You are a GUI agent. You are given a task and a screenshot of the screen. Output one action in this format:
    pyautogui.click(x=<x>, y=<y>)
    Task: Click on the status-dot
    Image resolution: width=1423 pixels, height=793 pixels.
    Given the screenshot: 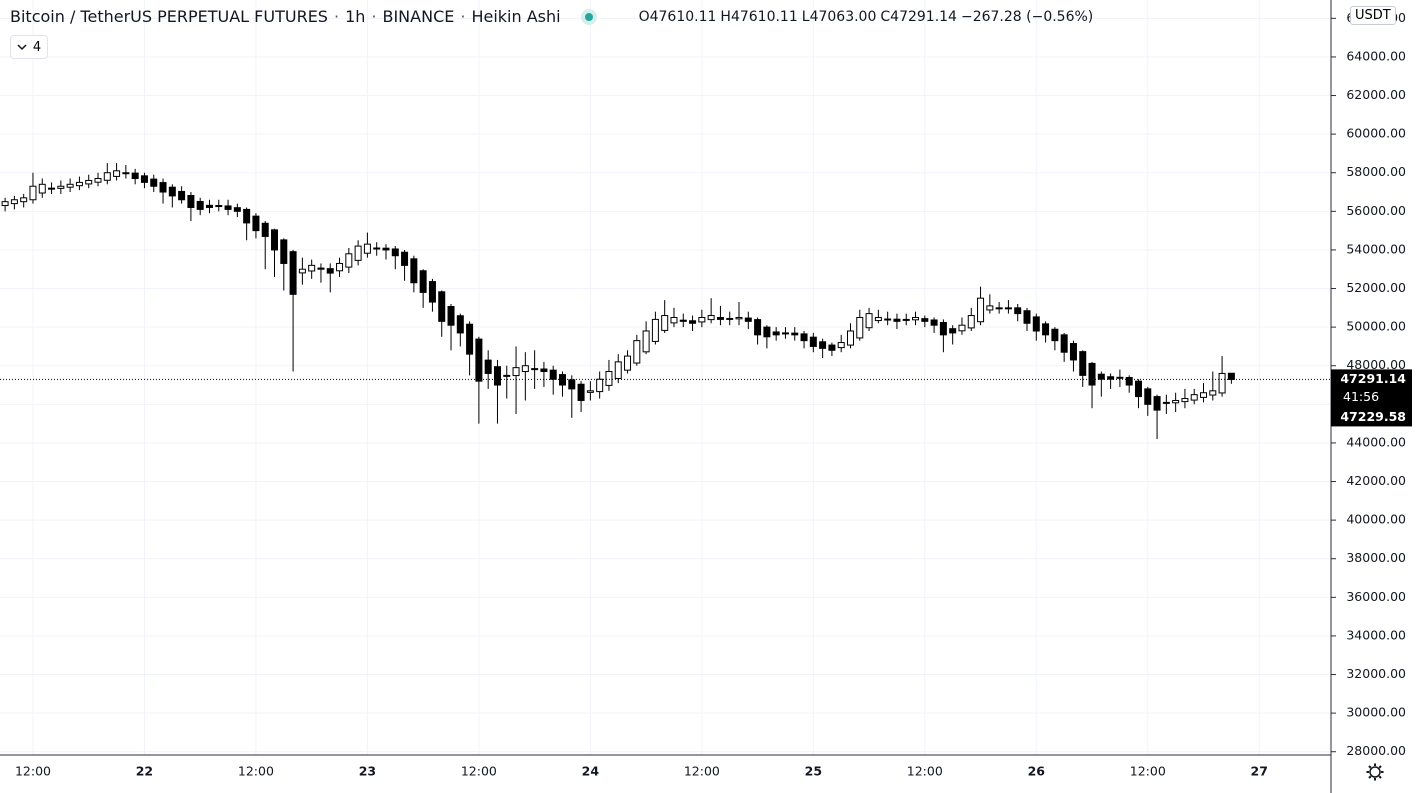 What is the action you would take?
    pyautogui.click(x=588, y=16)
    